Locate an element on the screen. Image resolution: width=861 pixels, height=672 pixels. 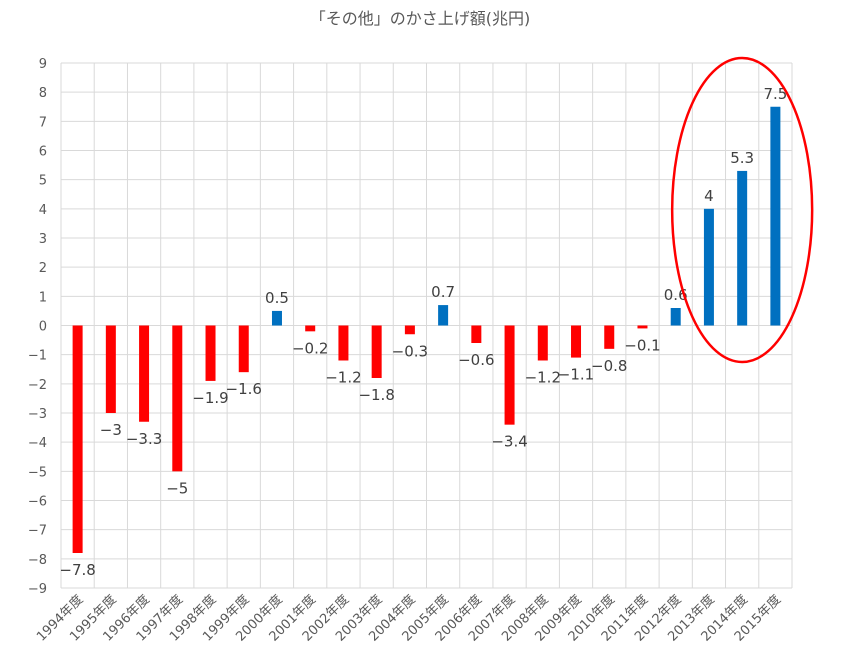
data-label: −0.1 is located at coordinates (642, 345).